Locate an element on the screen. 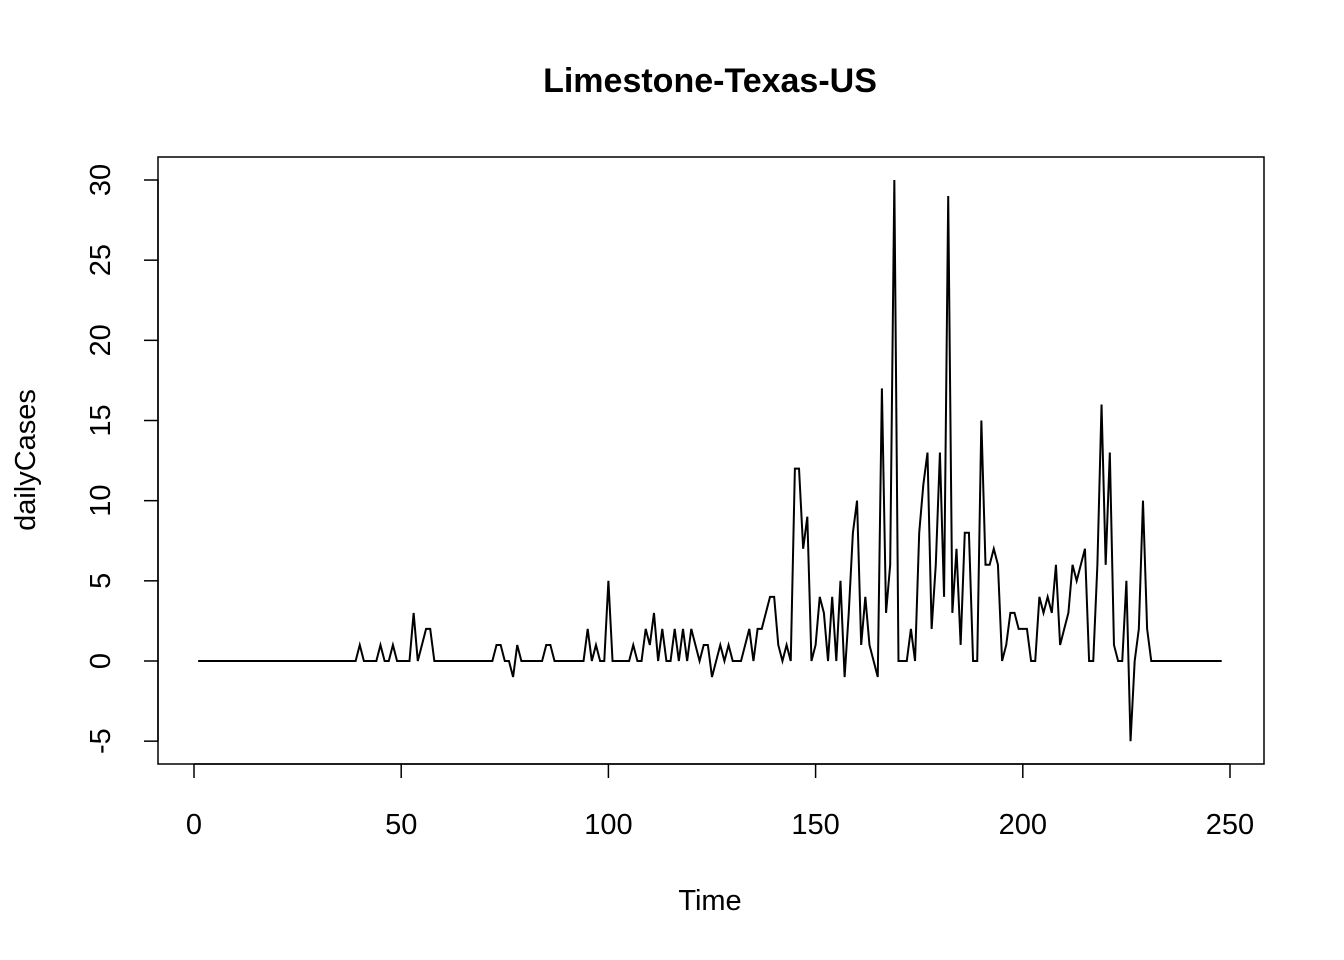 The image size is (1344, 960). y-axis: -5 0 5 10 15 20 25 30 is located at coordinates (122, 459).